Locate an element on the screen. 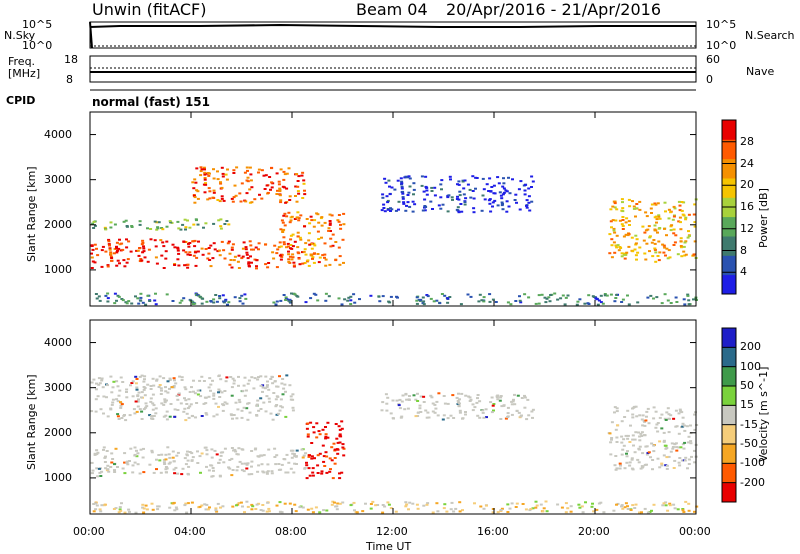 The image size is (800, 554). colorbar-frame is located at coordinates (729, 415).